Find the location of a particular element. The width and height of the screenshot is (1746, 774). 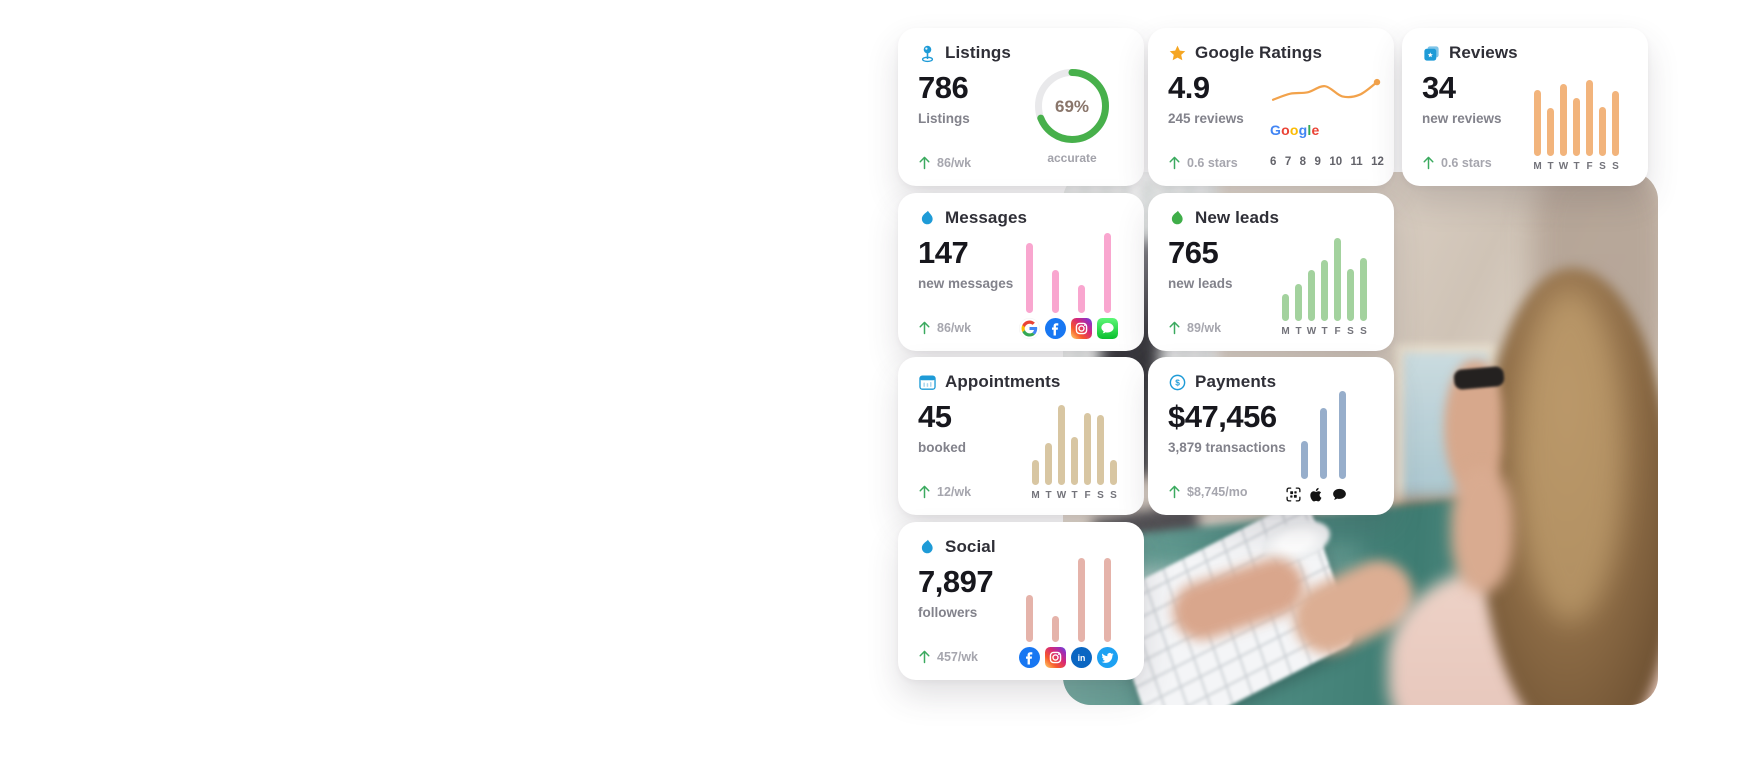

trend-text: 0.6 stars is located at coordinates (1212, 162).